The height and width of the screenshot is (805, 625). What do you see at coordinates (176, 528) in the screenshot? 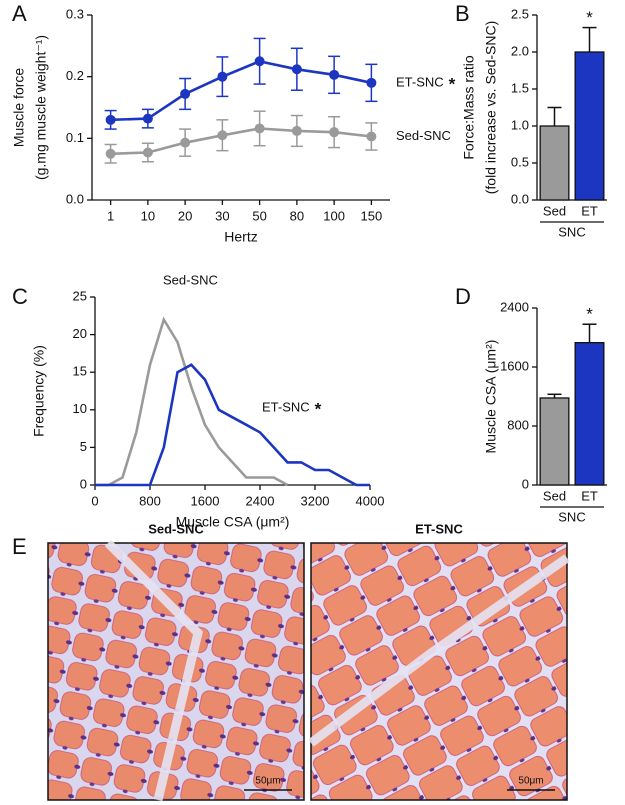
I see `image-title: Sed-SNC` at bounding box center [176, 528].